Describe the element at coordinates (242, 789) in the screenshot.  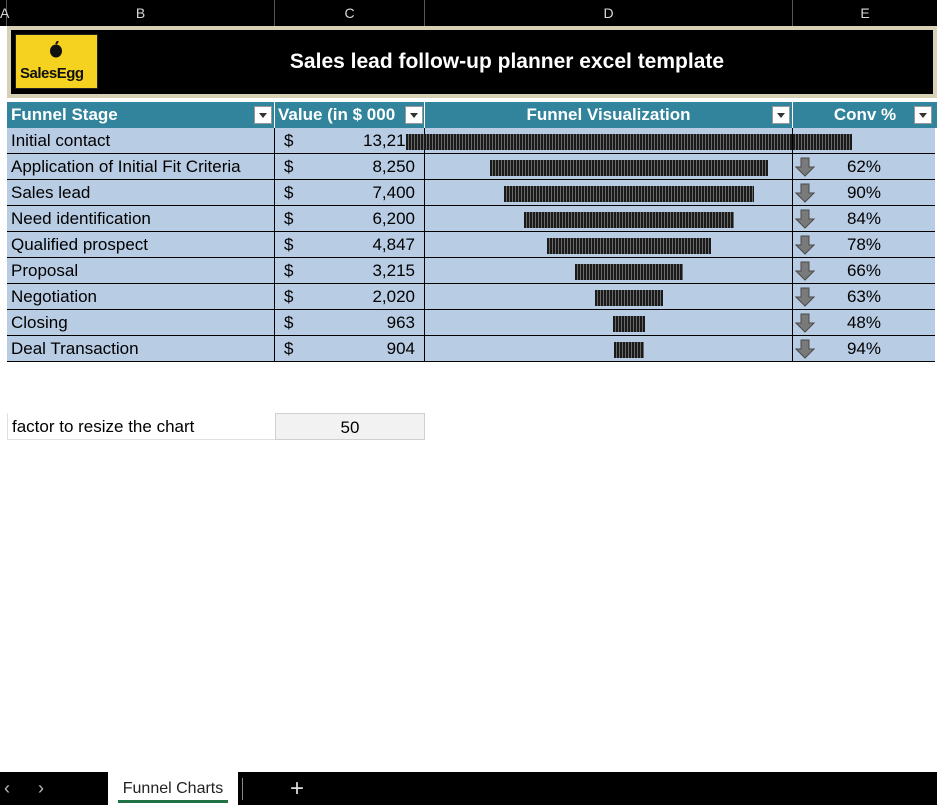
I see `tab-divider` at that location.